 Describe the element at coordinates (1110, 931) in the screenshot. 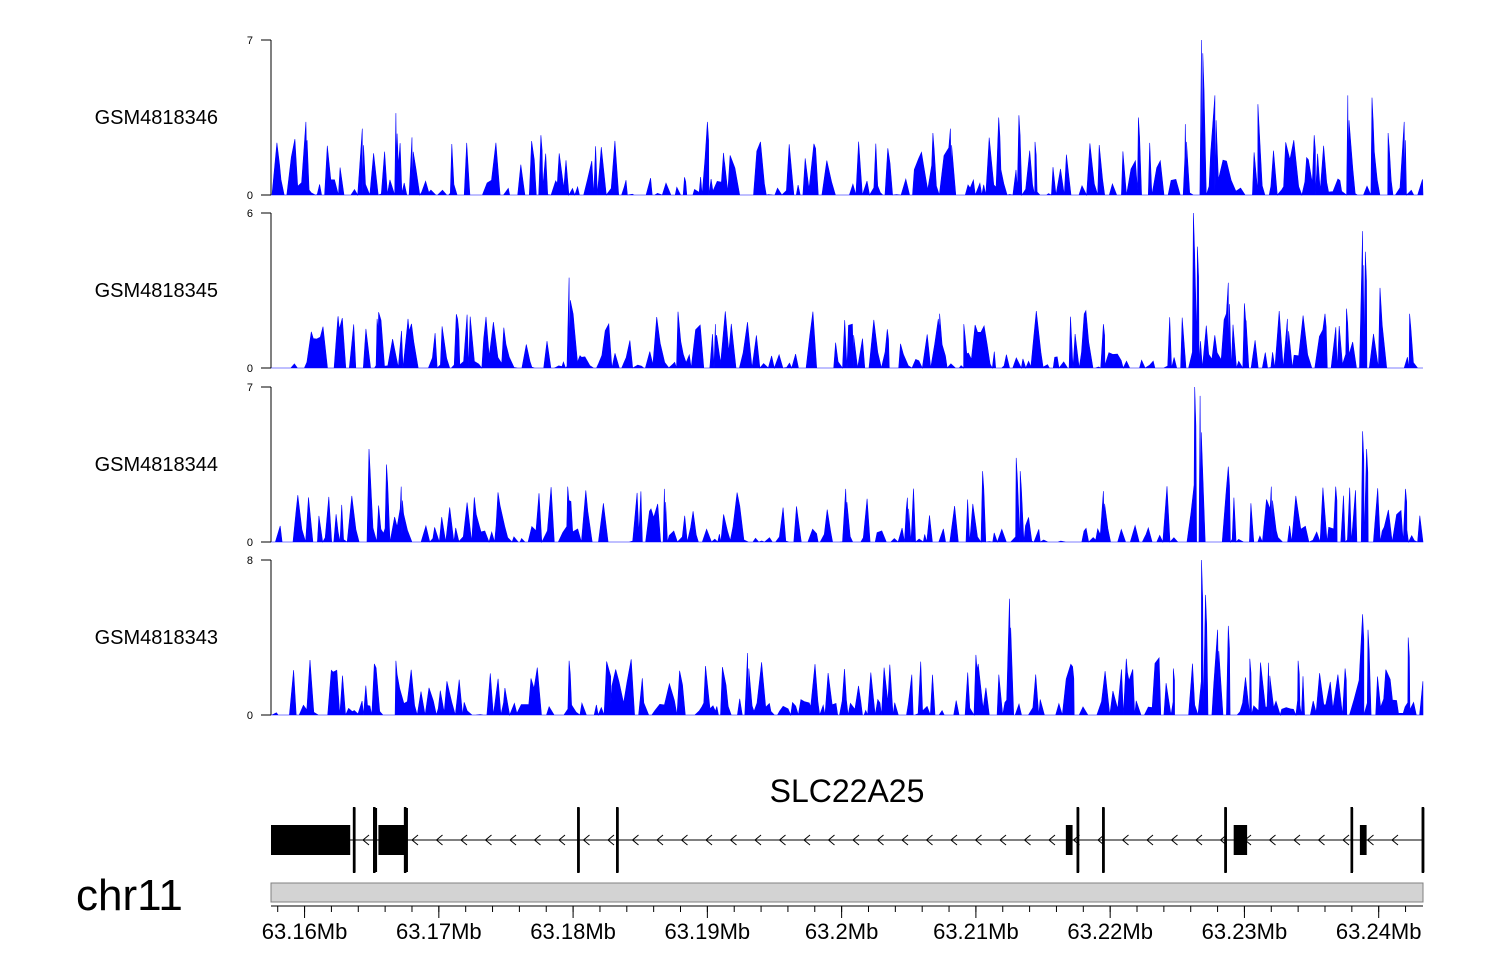

I see `x-tick-label: 63.22Mb` at that location.